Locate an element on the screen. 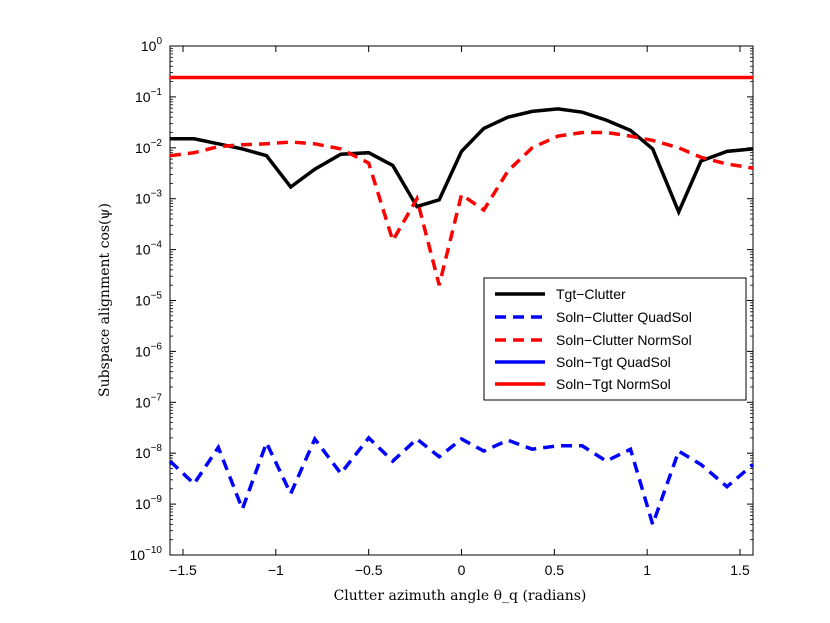  legend-label-tgt-clutter: Tgt−Clutter is located at coordinates (591, 294).